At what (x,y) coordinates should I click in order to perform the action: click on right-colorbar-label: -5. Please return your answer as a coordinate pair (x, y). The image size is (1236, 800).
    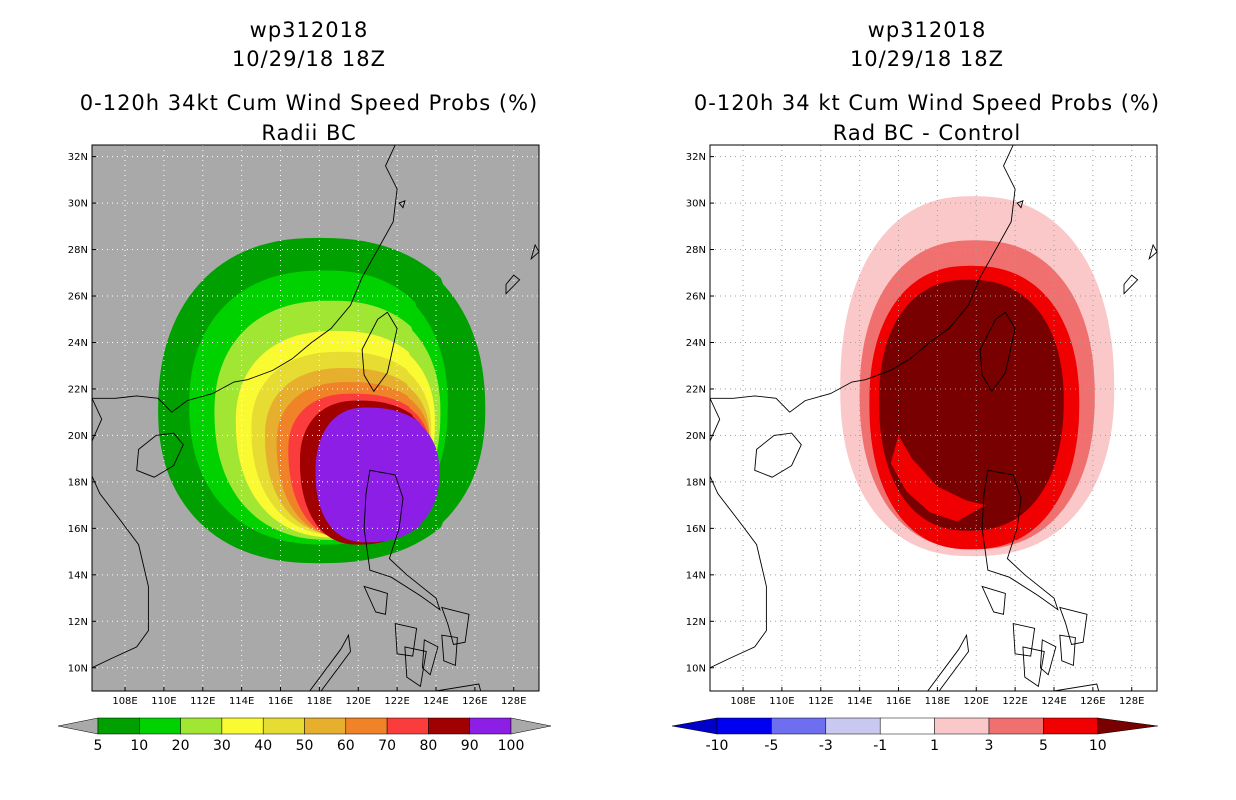
    Looking at the image, I should click on (771, 746).